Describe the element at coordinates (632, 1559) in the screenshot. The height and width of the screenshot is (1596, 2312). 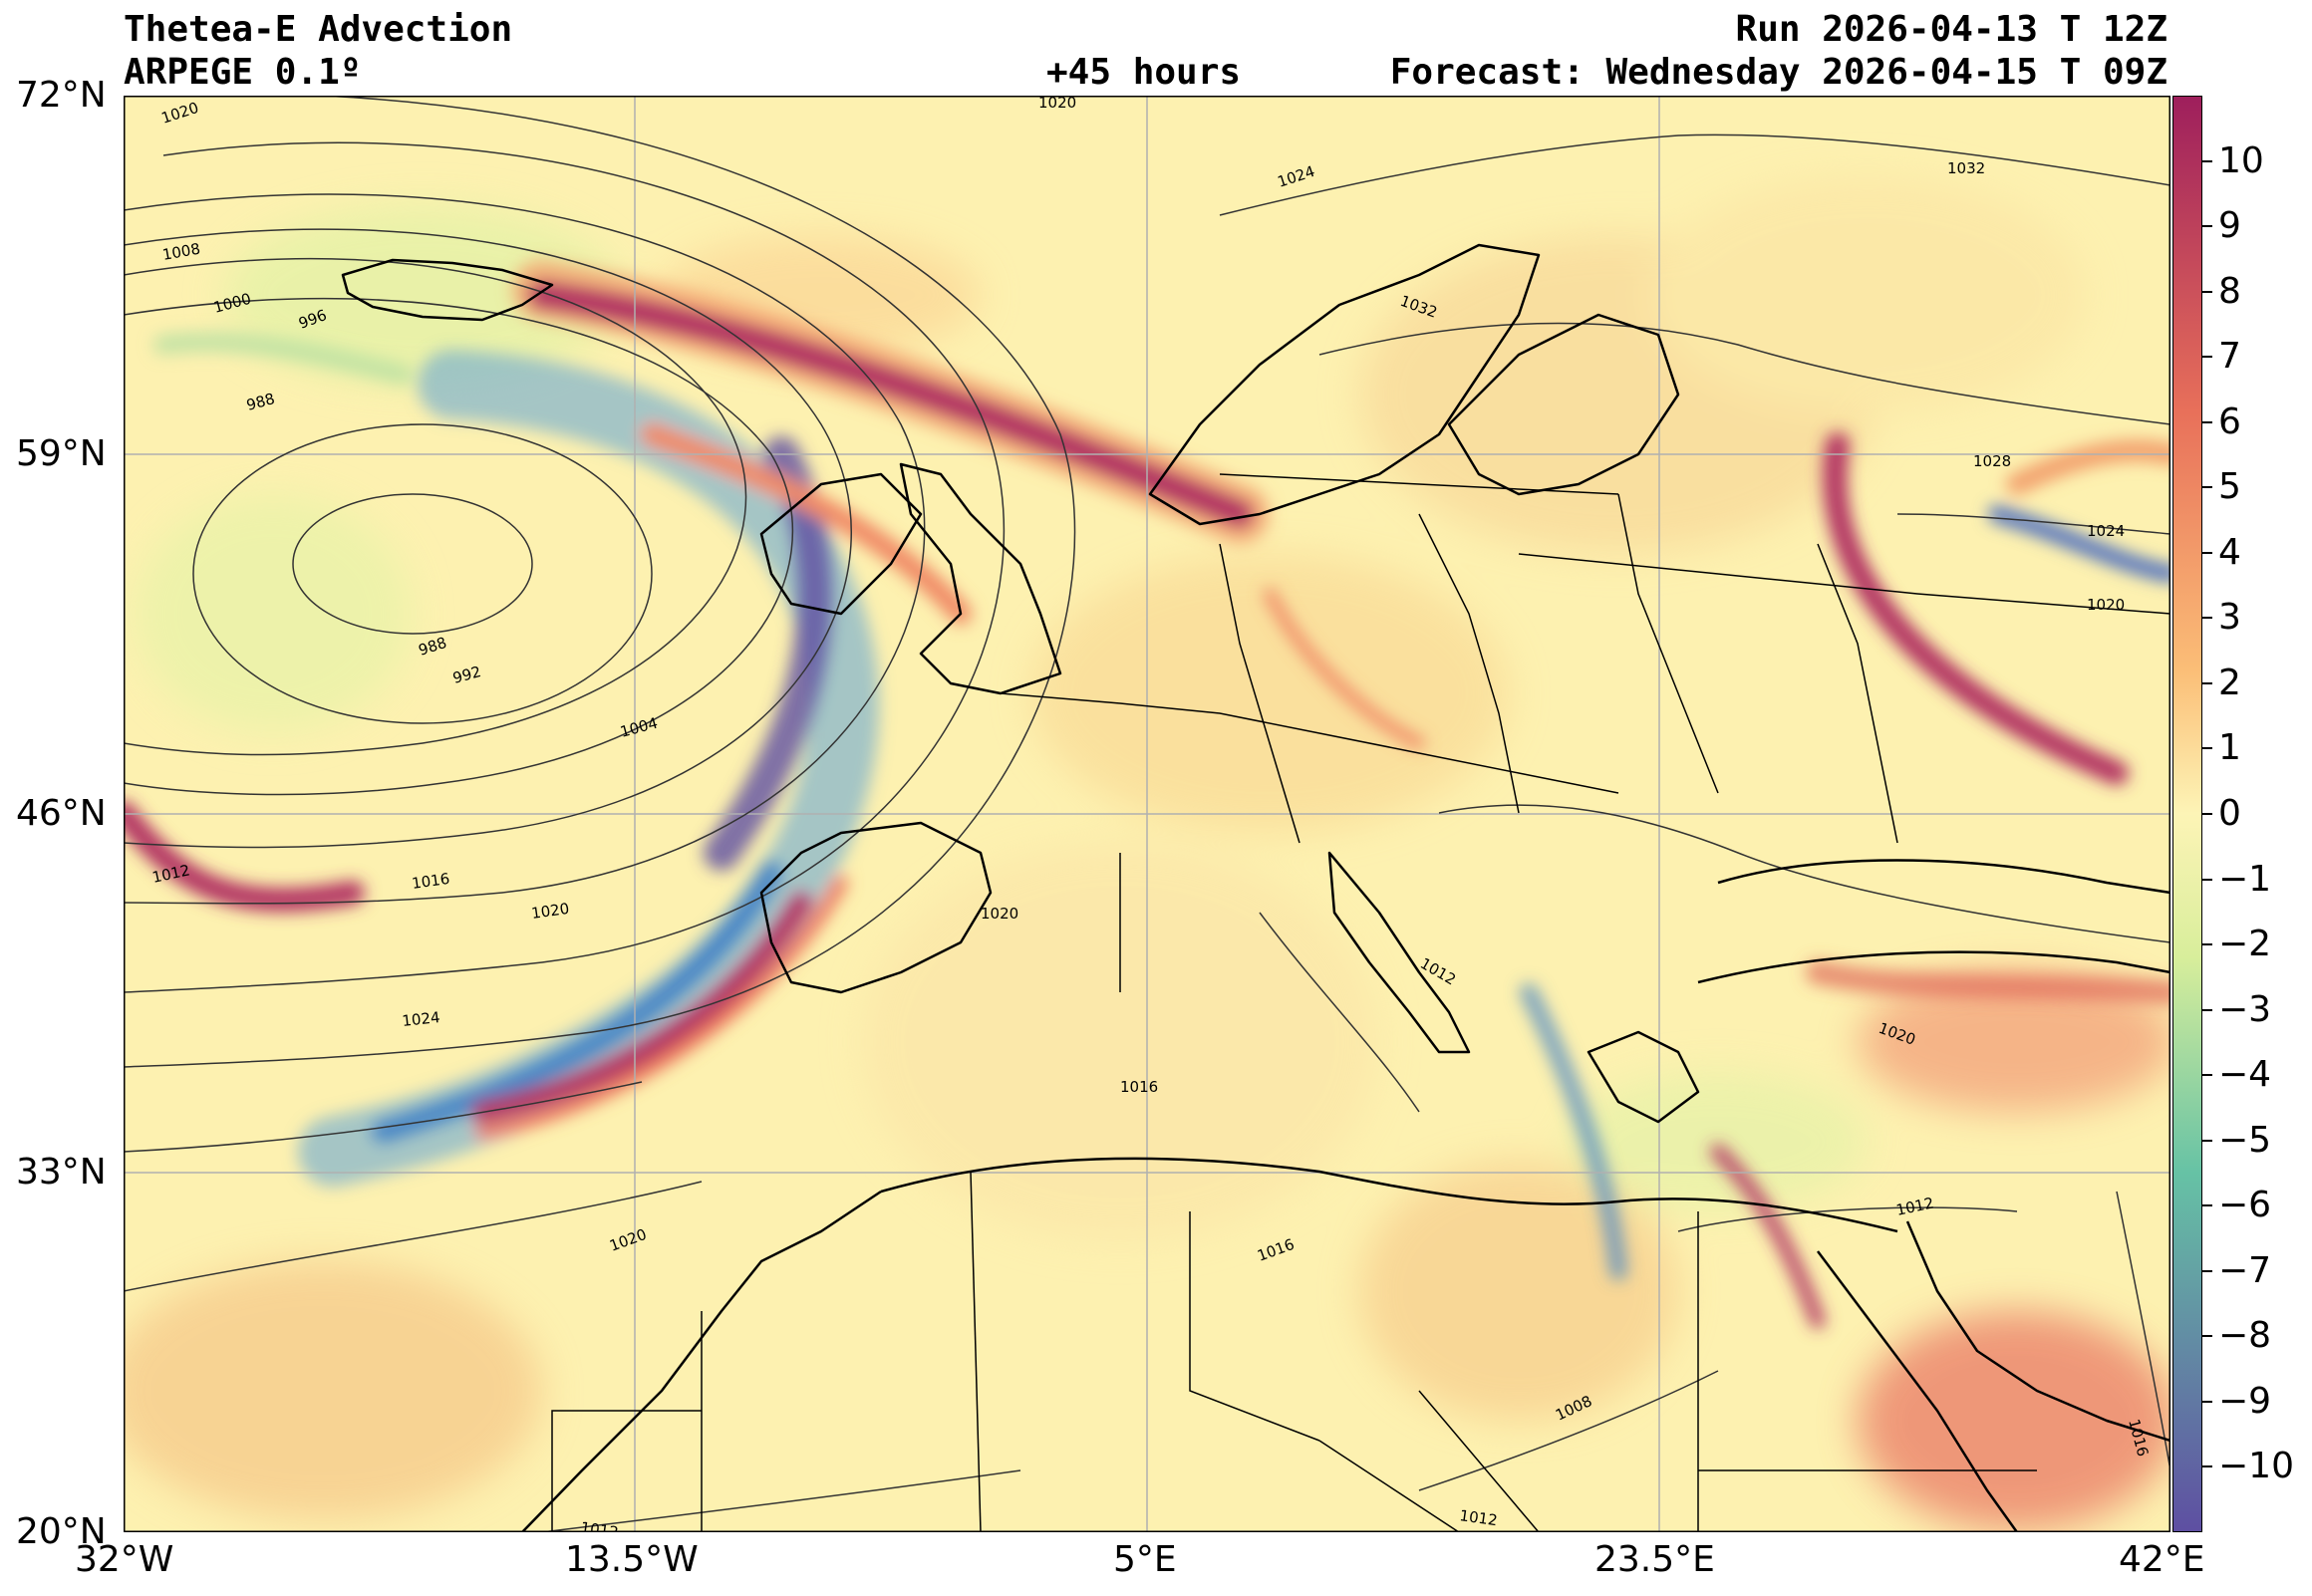
I see `lon-label: 13.5°W` at that location.